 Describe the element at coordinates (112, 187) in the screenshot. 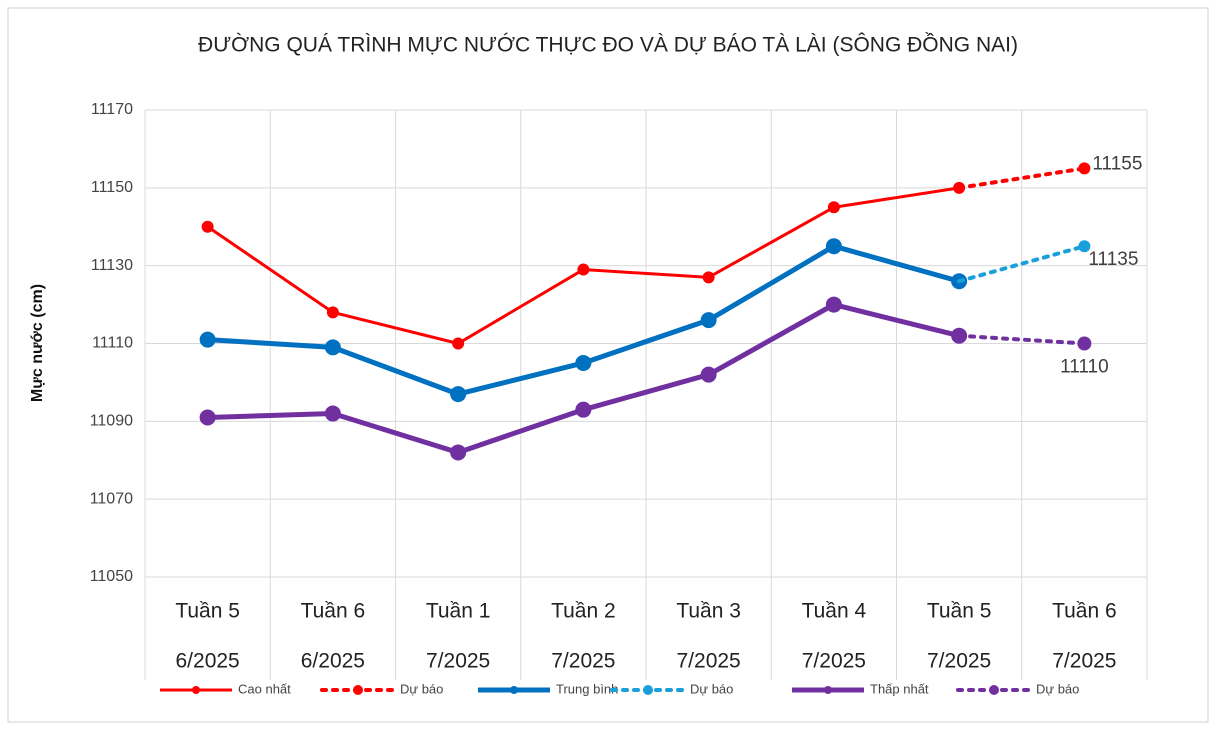

I see `y-tick-label: 11150` at that location.